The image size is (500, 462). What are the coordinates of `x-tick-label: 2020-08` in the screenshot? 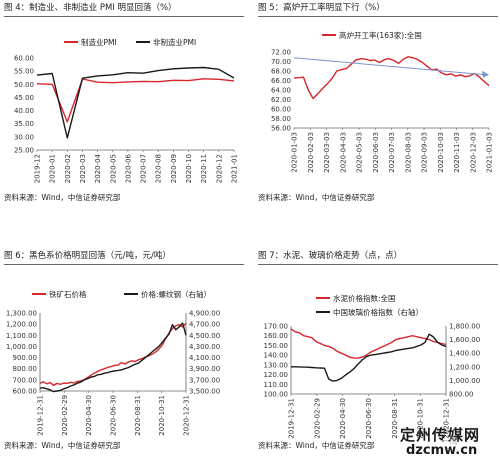 It's located at (159, 168).